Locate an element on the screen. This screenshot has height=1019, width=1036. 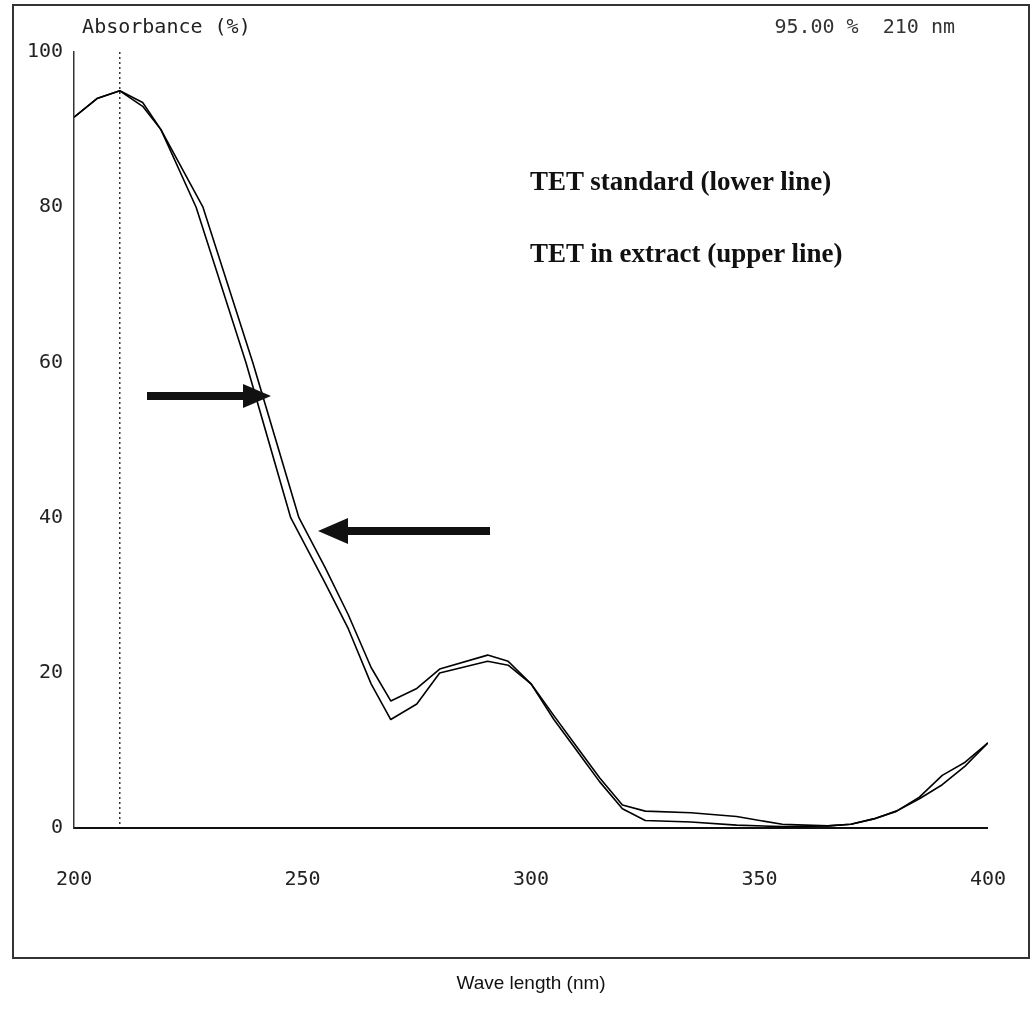
y-tick-label: 40 is located at coordinates (51, 515).